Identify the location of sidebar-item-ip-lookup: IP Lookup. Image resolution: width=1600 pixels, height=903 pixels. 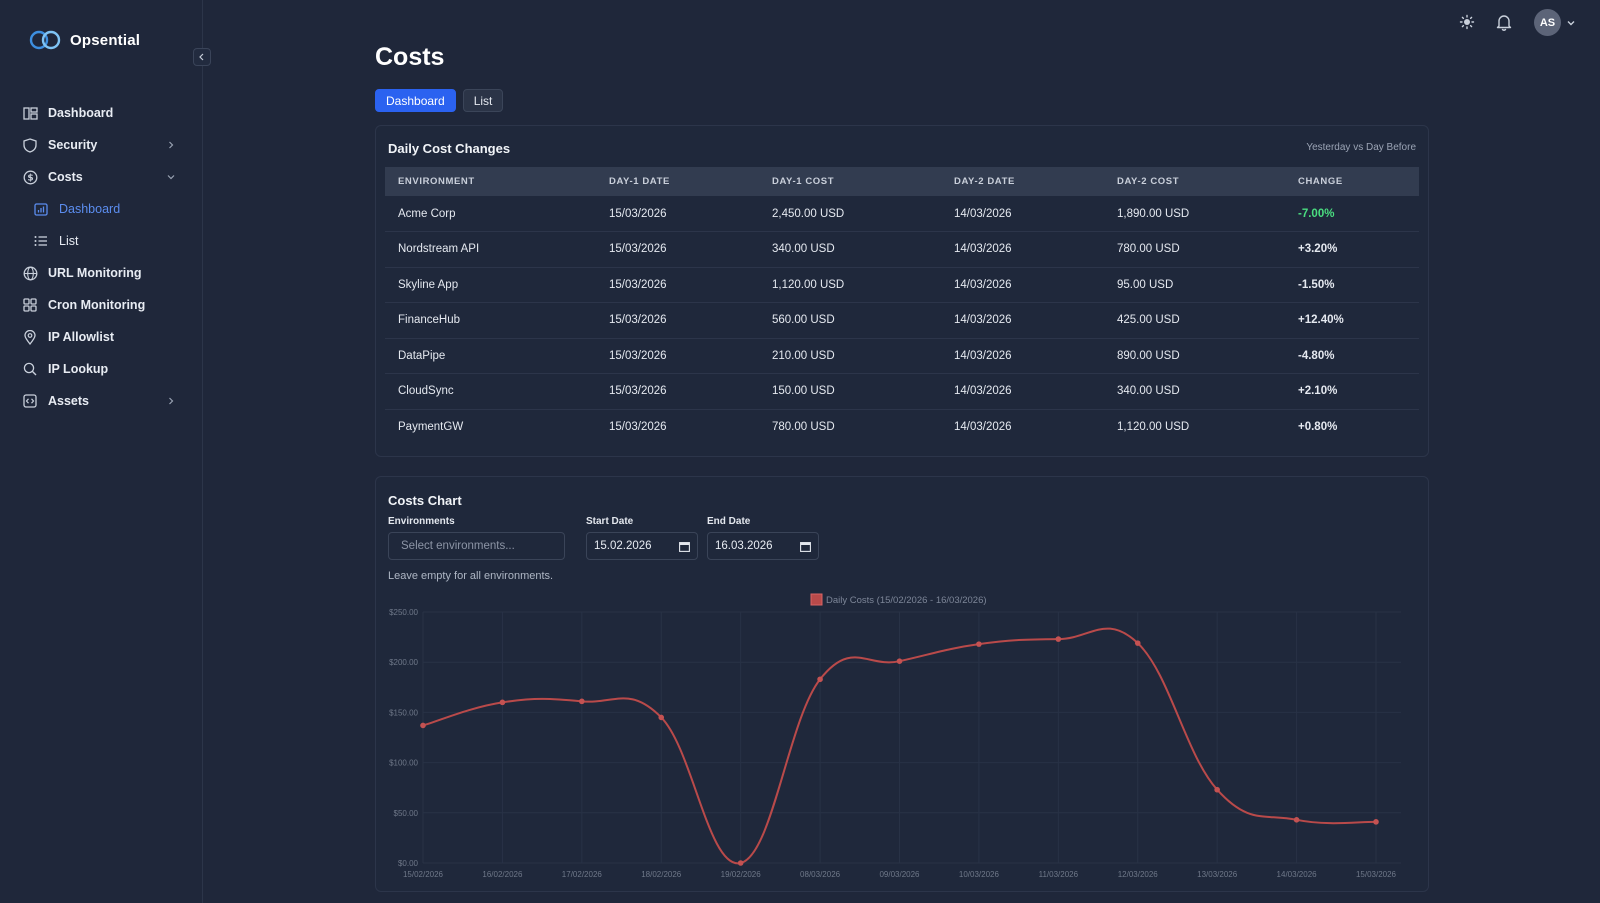
(101, 369).